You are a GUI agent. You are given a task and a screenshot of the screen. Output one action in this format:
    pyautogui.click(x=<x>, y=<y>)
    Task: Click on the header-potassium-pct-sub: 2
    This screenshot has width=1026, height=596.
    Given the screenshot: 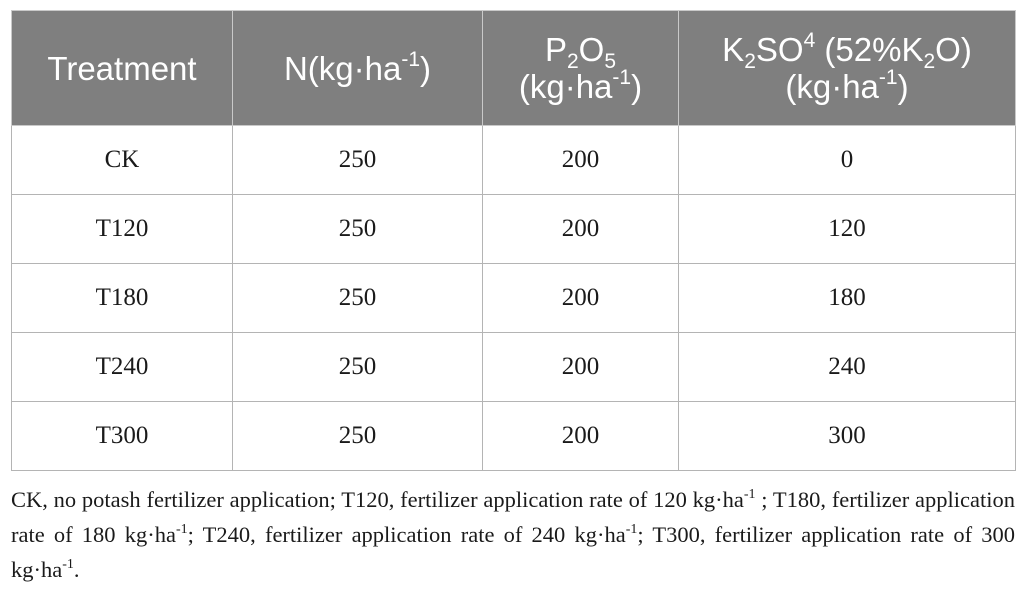 What is the action you would take?
    pyautogui.click(x=929, y=61)
    